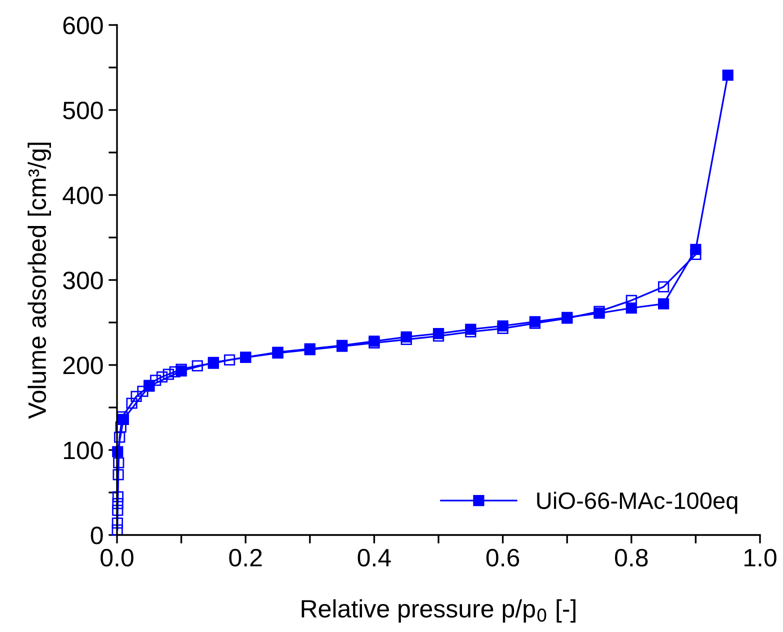 The width and height of the screenshot is (783, 632). I want to click on x-axis-title: Relative pressure p/p$_{0}$ [-], so click(439, 611).